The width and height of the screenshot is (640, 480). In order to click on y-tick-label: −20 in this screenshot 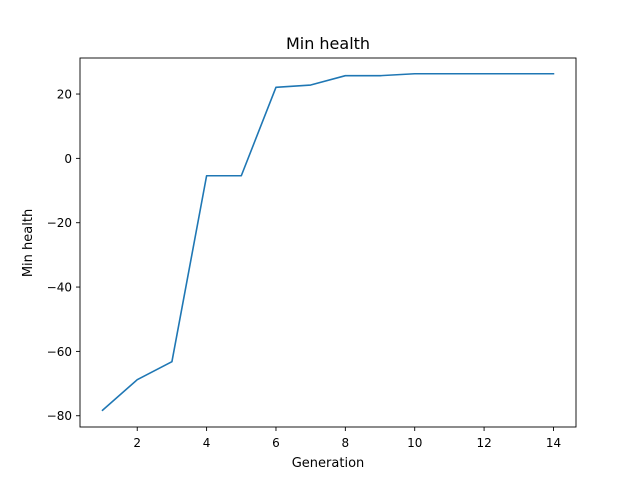, I will do `click(59, 223)`.